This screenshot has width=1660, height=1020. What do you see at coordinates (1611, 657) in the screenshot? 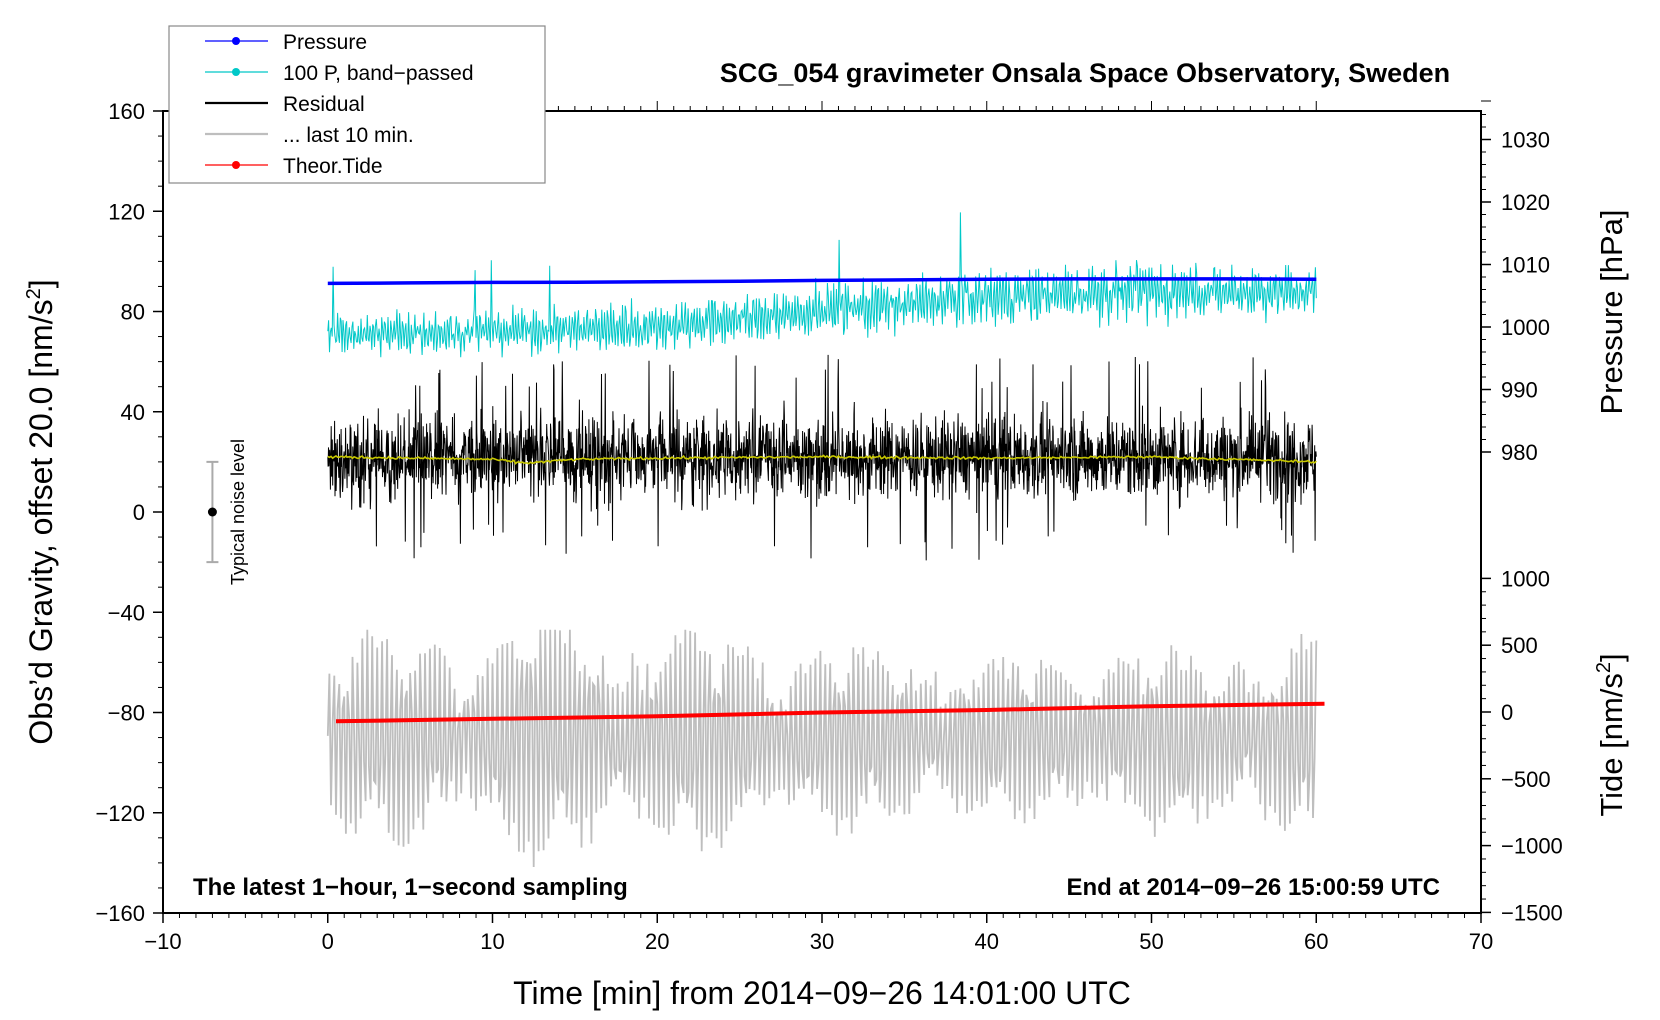
I see `tide-axis-title-end: ]` at bounding box center [1611, 657].